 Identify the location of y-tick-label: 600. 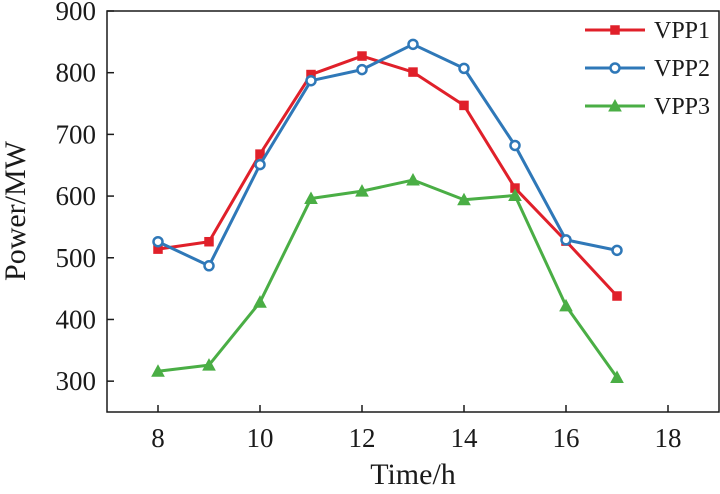
(76, 196).